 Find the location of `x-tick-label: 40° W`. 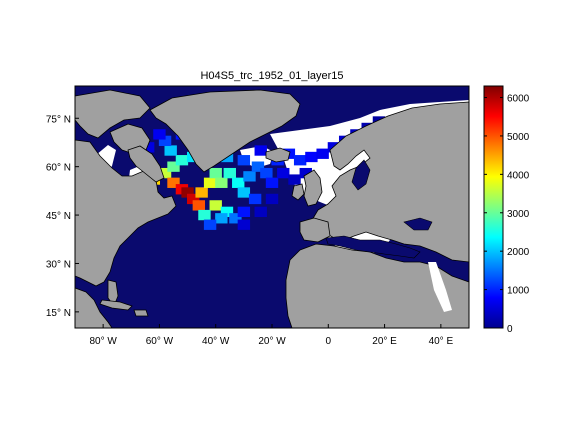

x-tick-label: 40° W is located at coordinates (216, 341).